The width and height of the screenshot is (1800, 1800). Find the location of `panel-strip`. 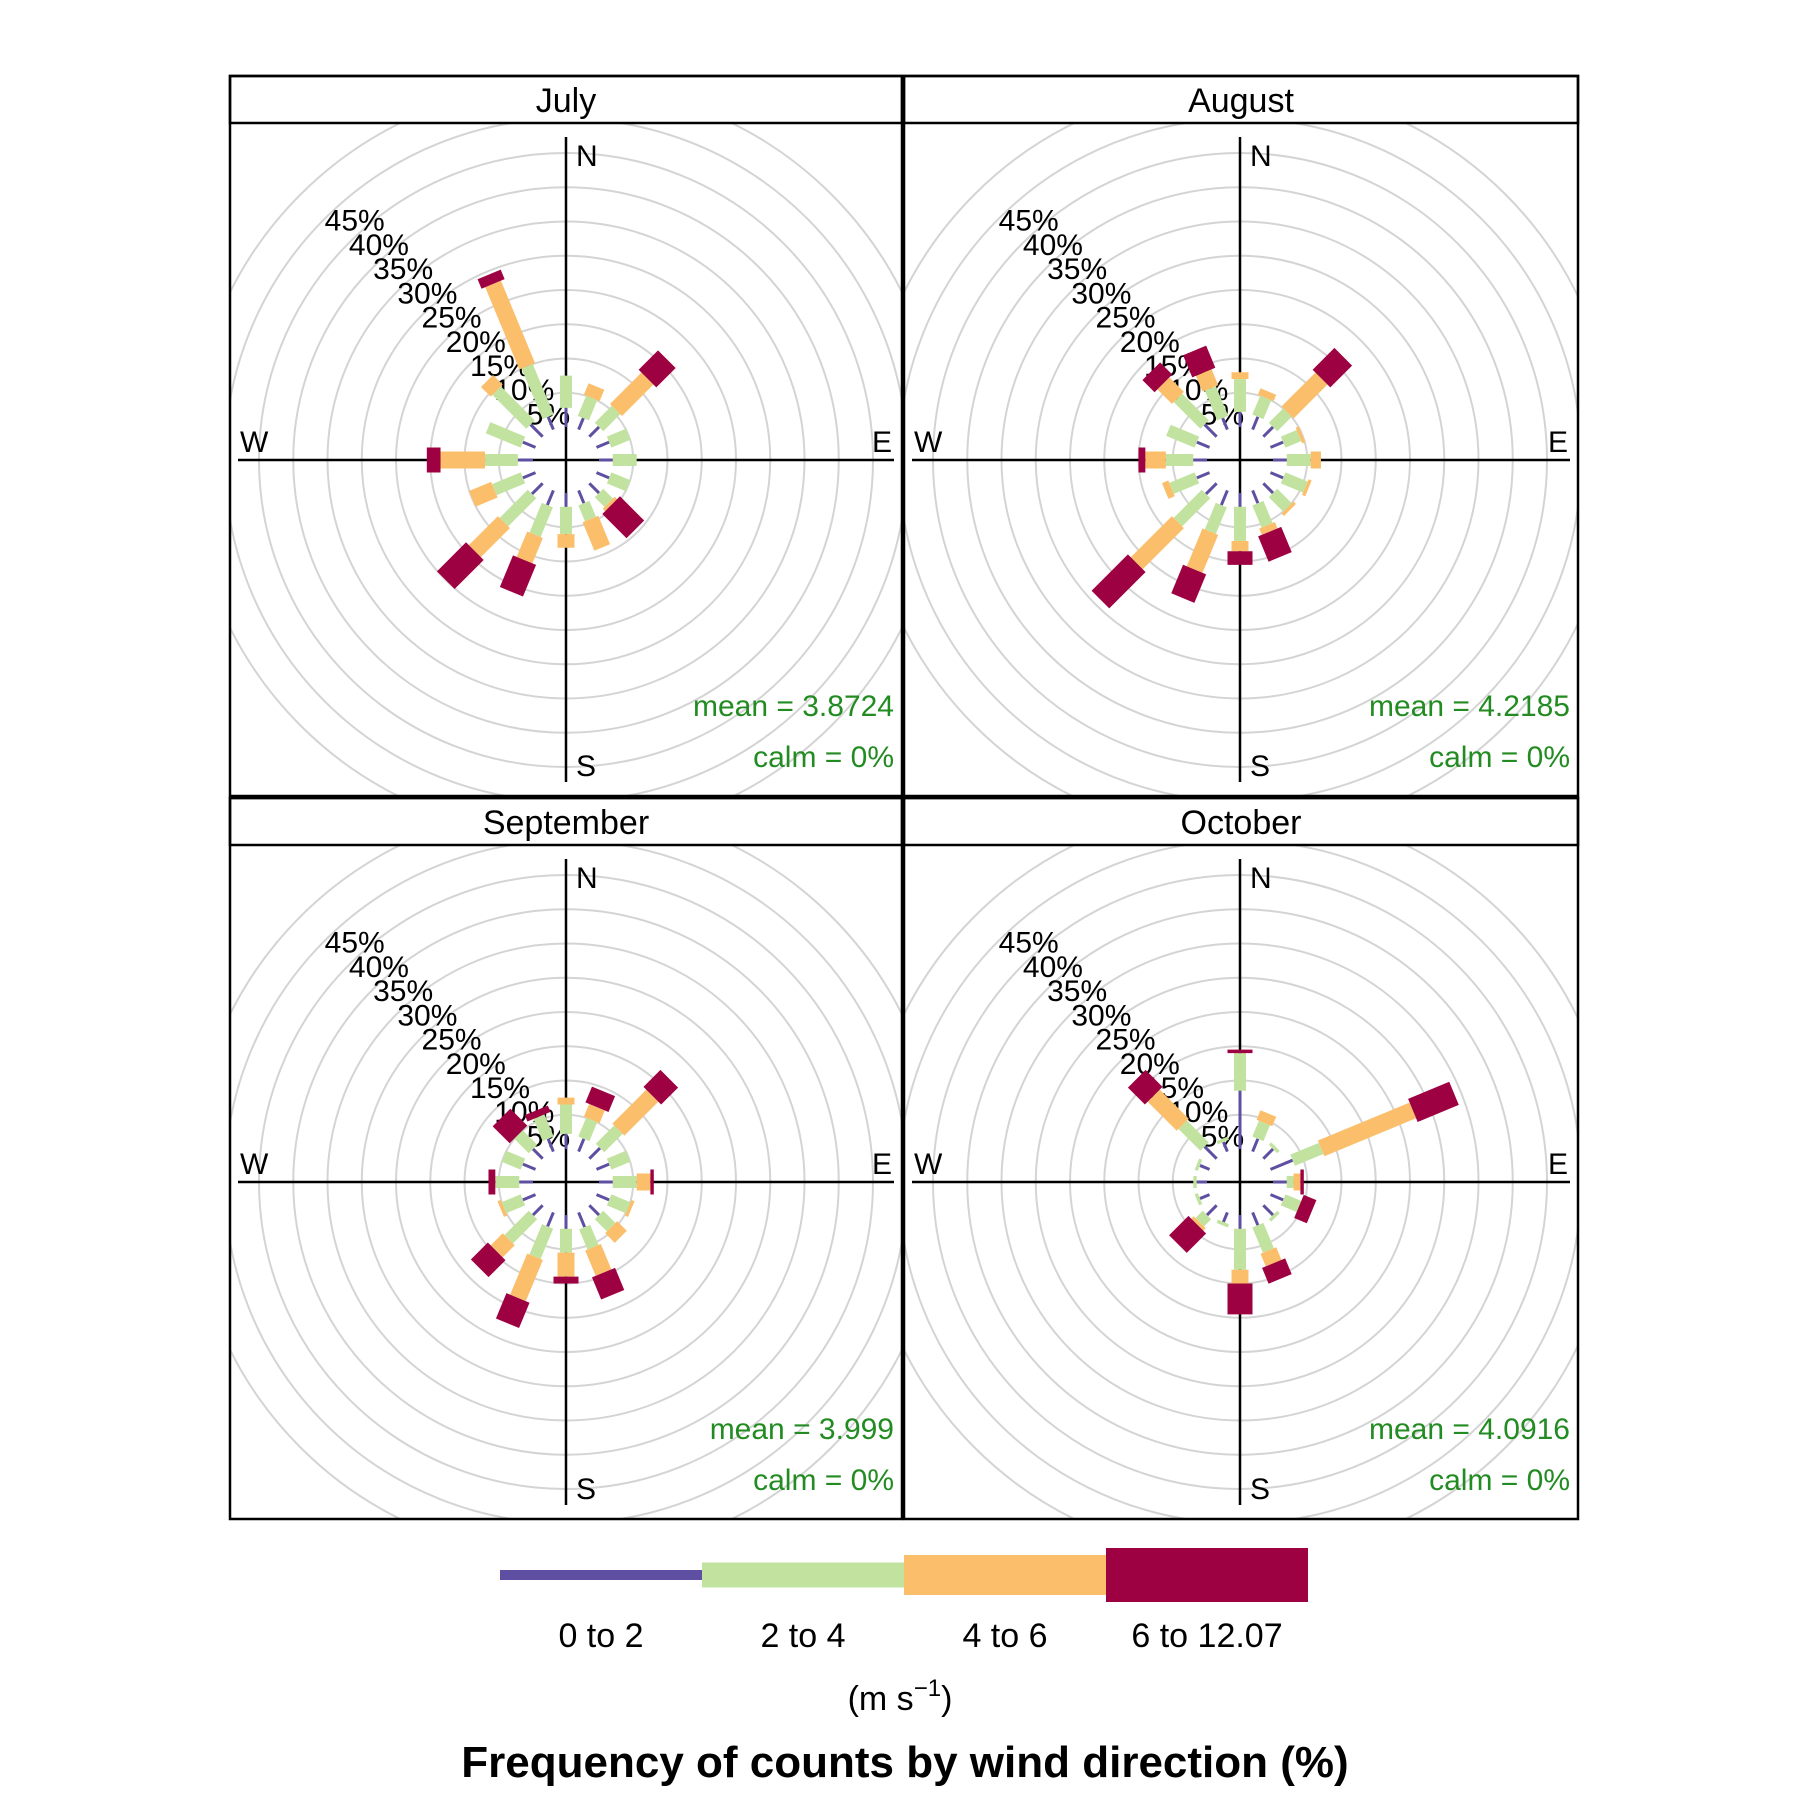

panel-strip is located at coordinates (566, 821).